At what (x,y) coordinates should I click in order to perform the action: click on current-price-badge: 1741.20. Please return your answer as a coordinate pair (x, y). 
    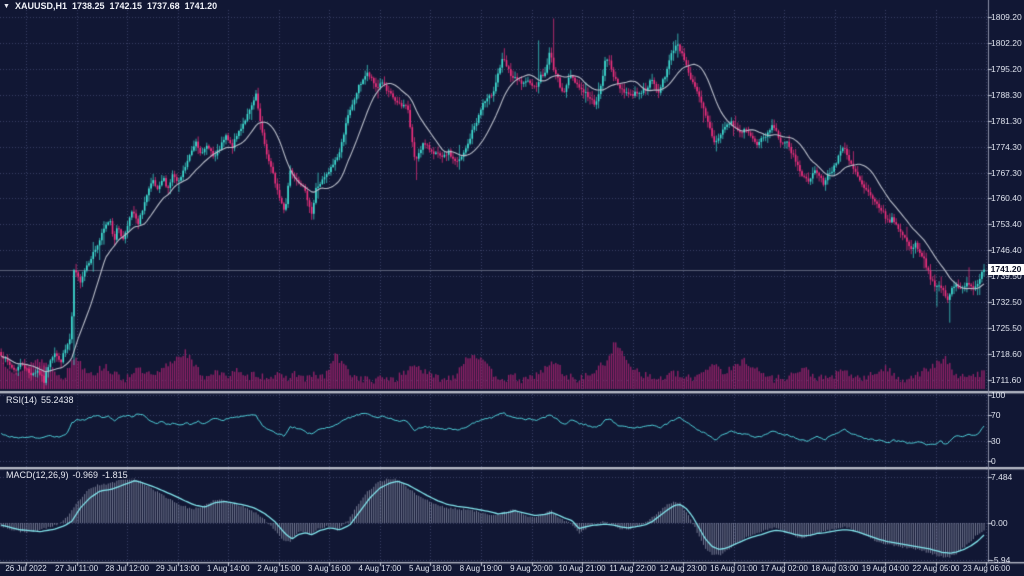
    Looking at the image, I should click on (1006, 270).